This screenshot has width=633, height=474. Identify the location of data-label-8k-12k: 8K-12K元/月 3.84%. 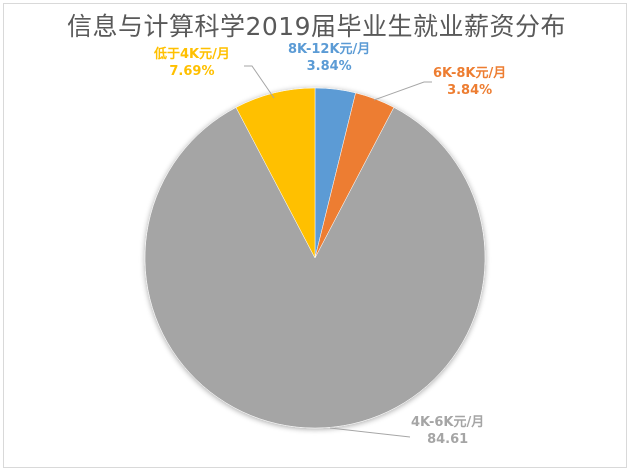
(329, 58).